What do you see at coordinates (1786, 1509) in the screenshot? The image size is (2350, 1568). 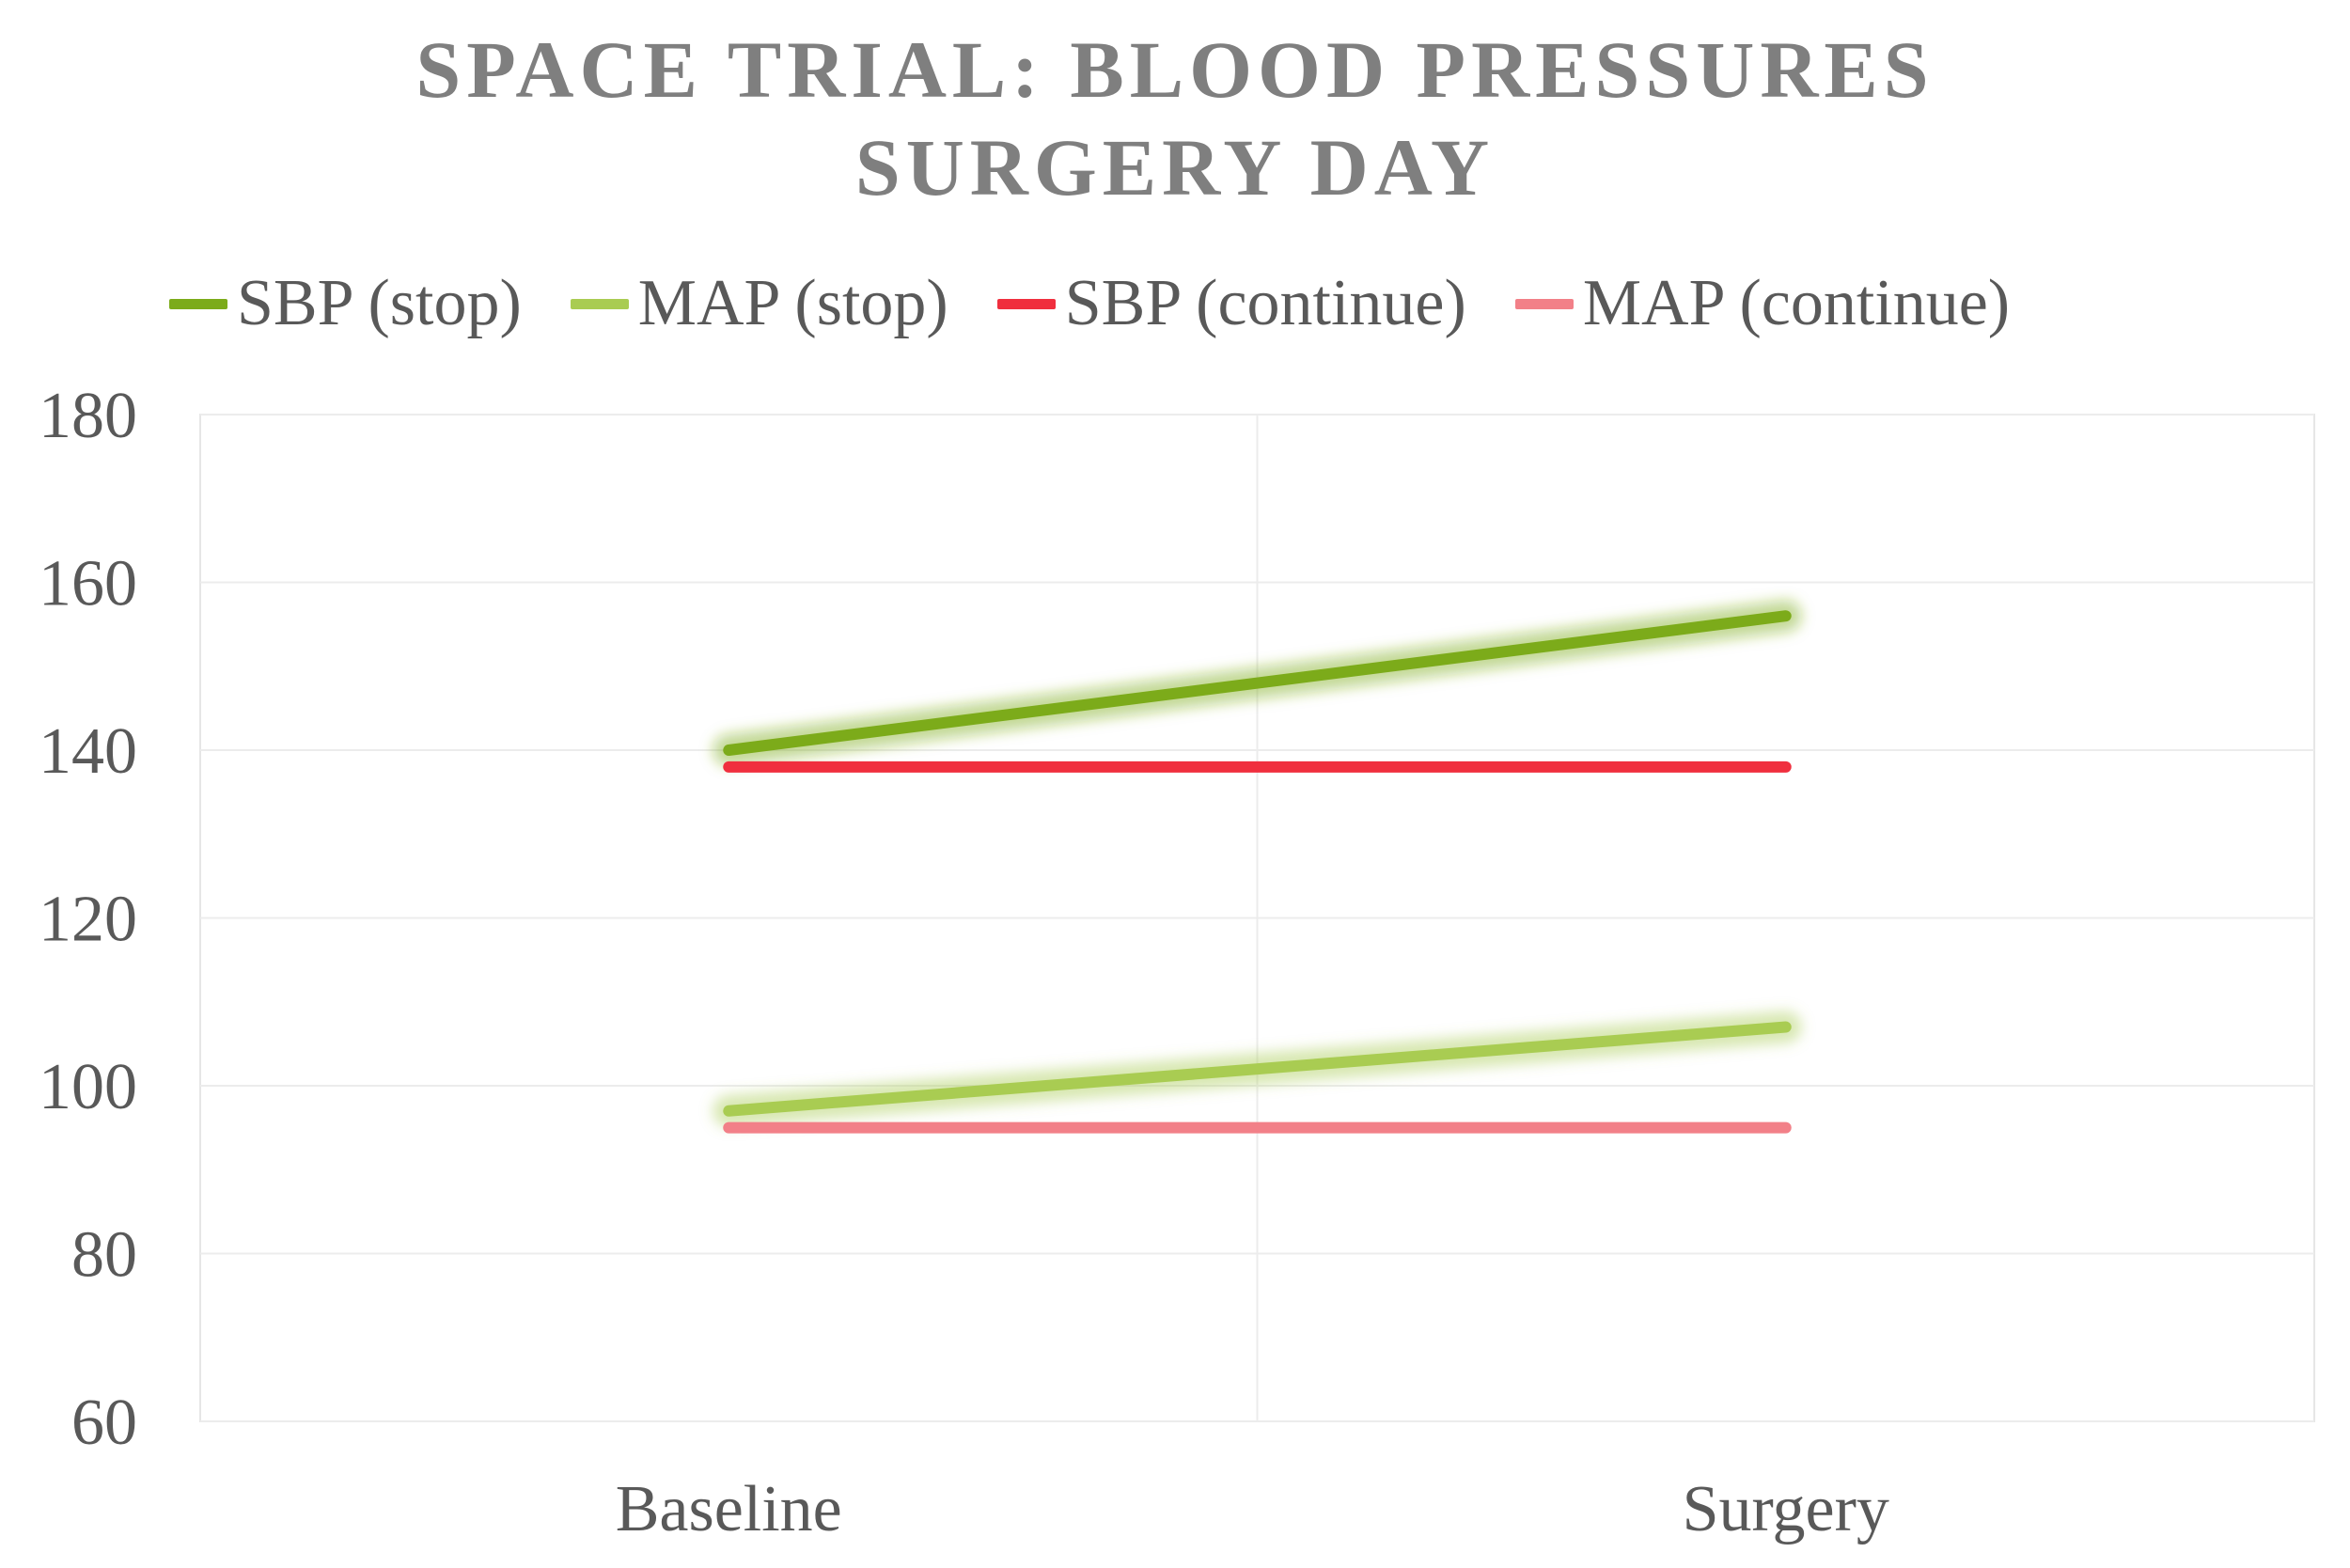 I see `x-tick-label-surgery: Surgery` at bounding box center [1786, 1509].